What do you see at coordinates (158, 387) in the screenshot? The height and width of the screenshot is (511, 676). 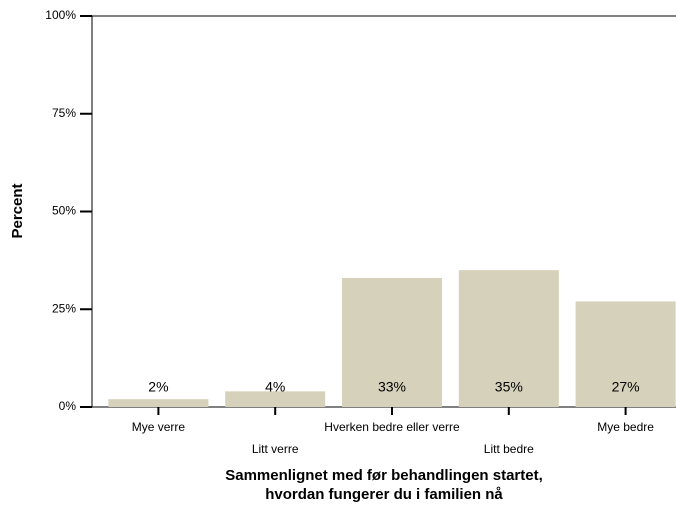 I see `value-label: 2%` at bounding box center [158, 387].